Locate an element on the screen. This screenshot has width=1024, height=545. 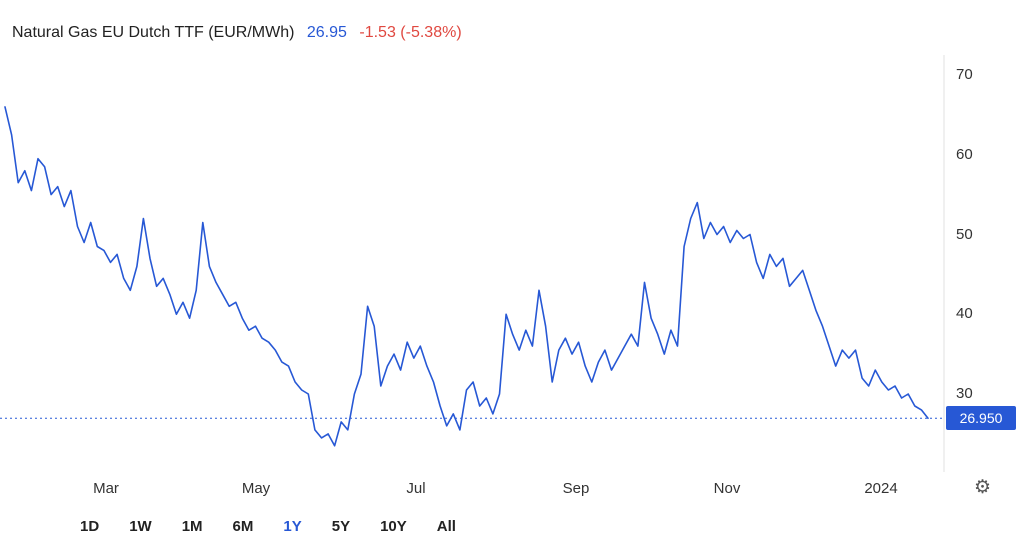
range-button-1m: 1M is located at coordinates (192, 526).